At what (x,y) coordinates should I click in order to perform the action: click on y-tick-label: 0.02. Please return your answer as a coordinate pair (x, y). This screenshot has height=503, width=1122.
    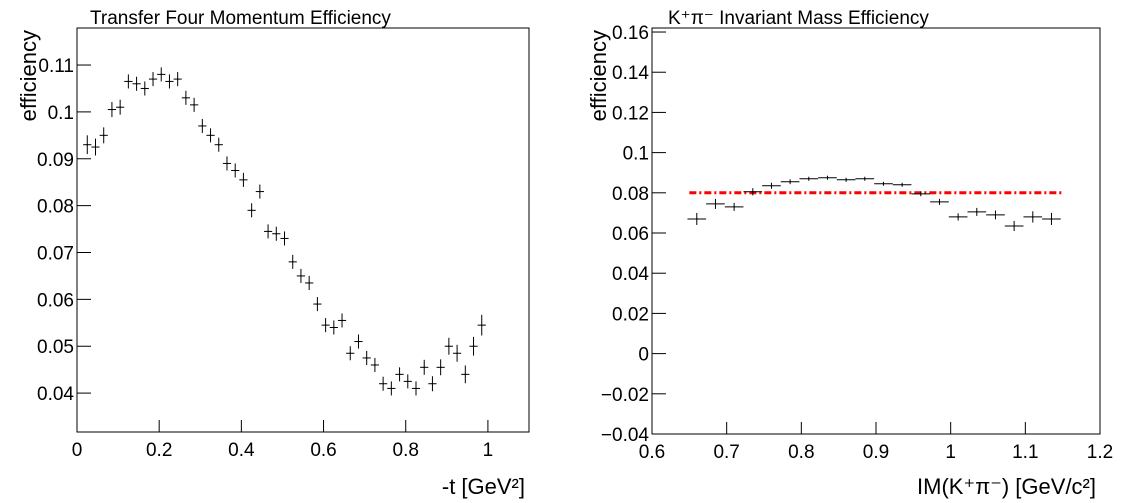
    Looking at the image, I should click on (630, 314).